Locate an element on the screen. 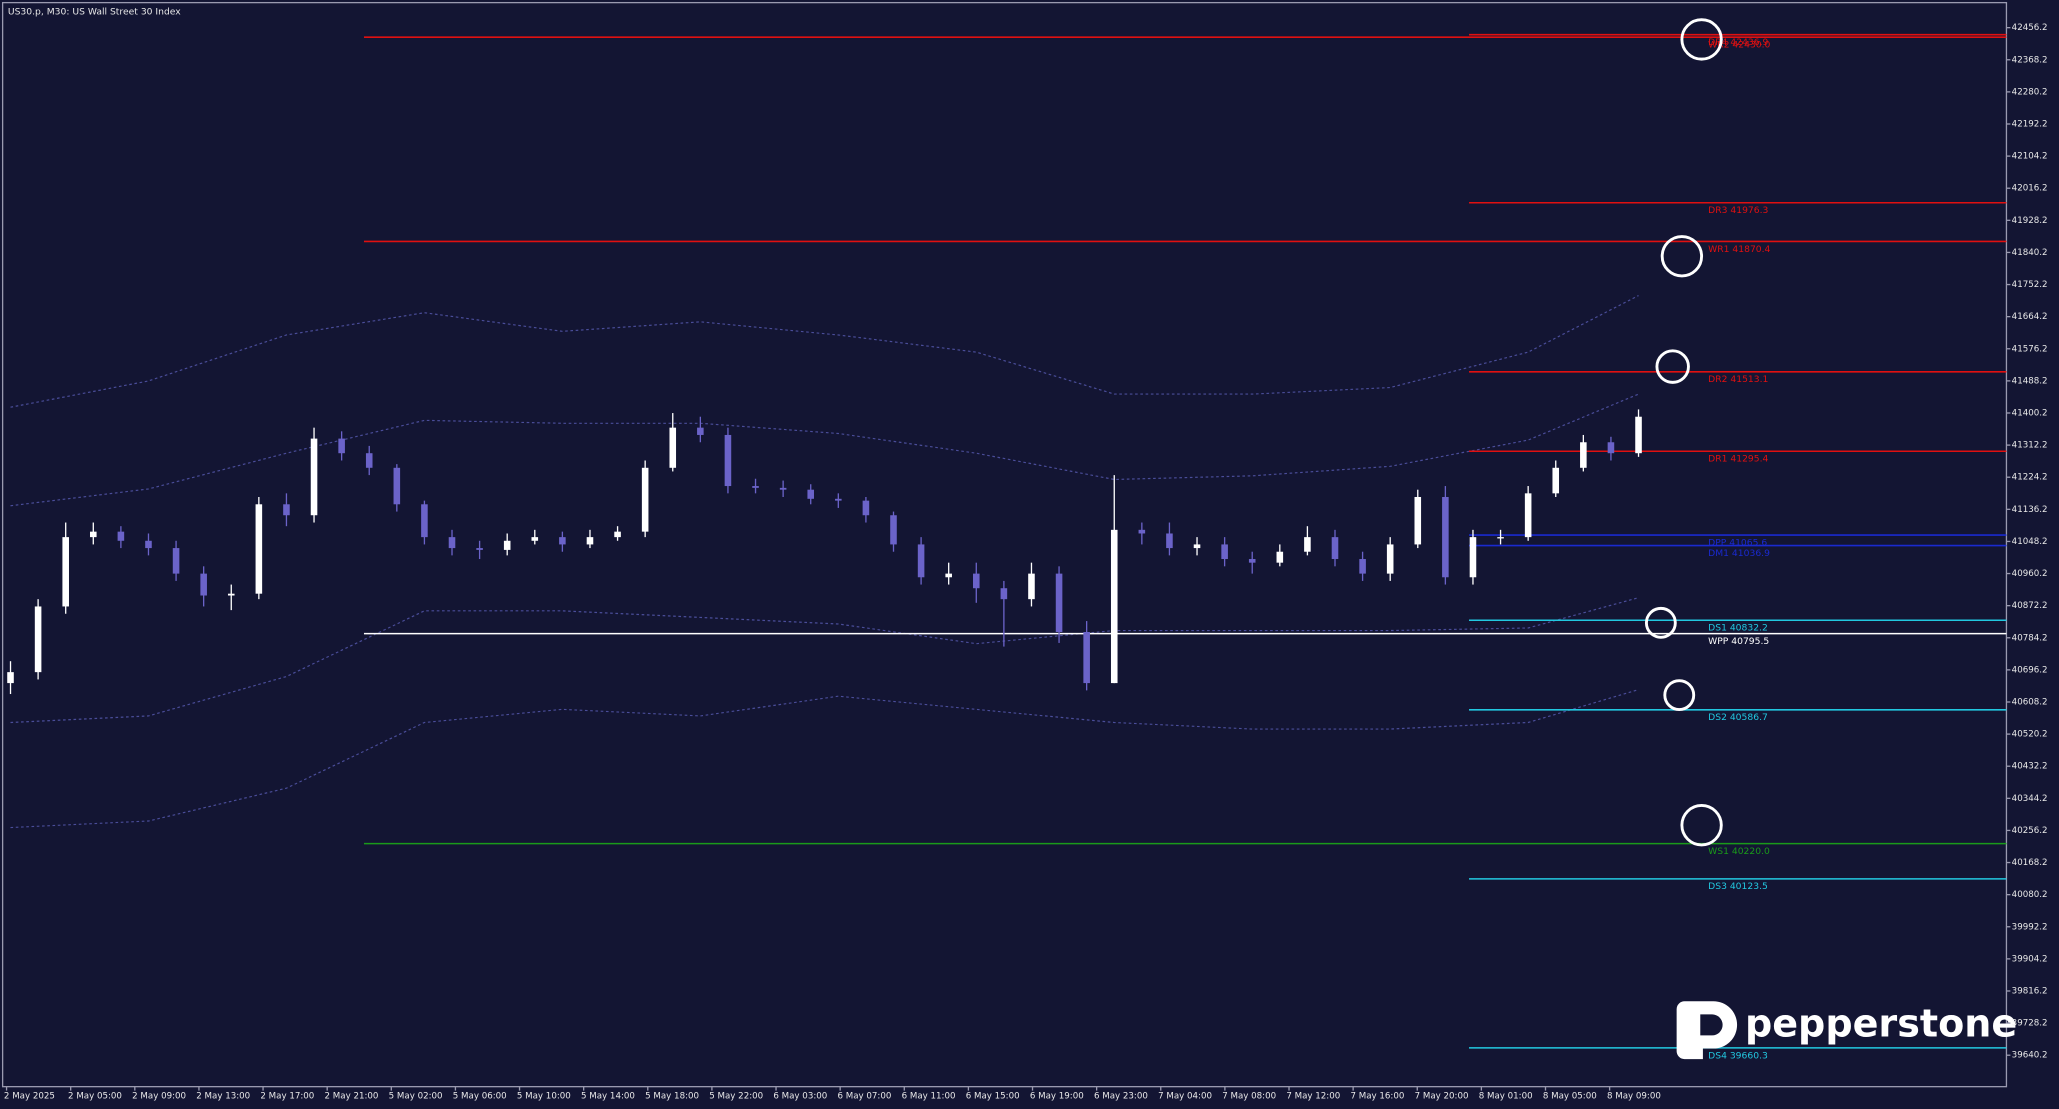  y-tick-label: 41048.2 is located at coordinates (2030, 542).